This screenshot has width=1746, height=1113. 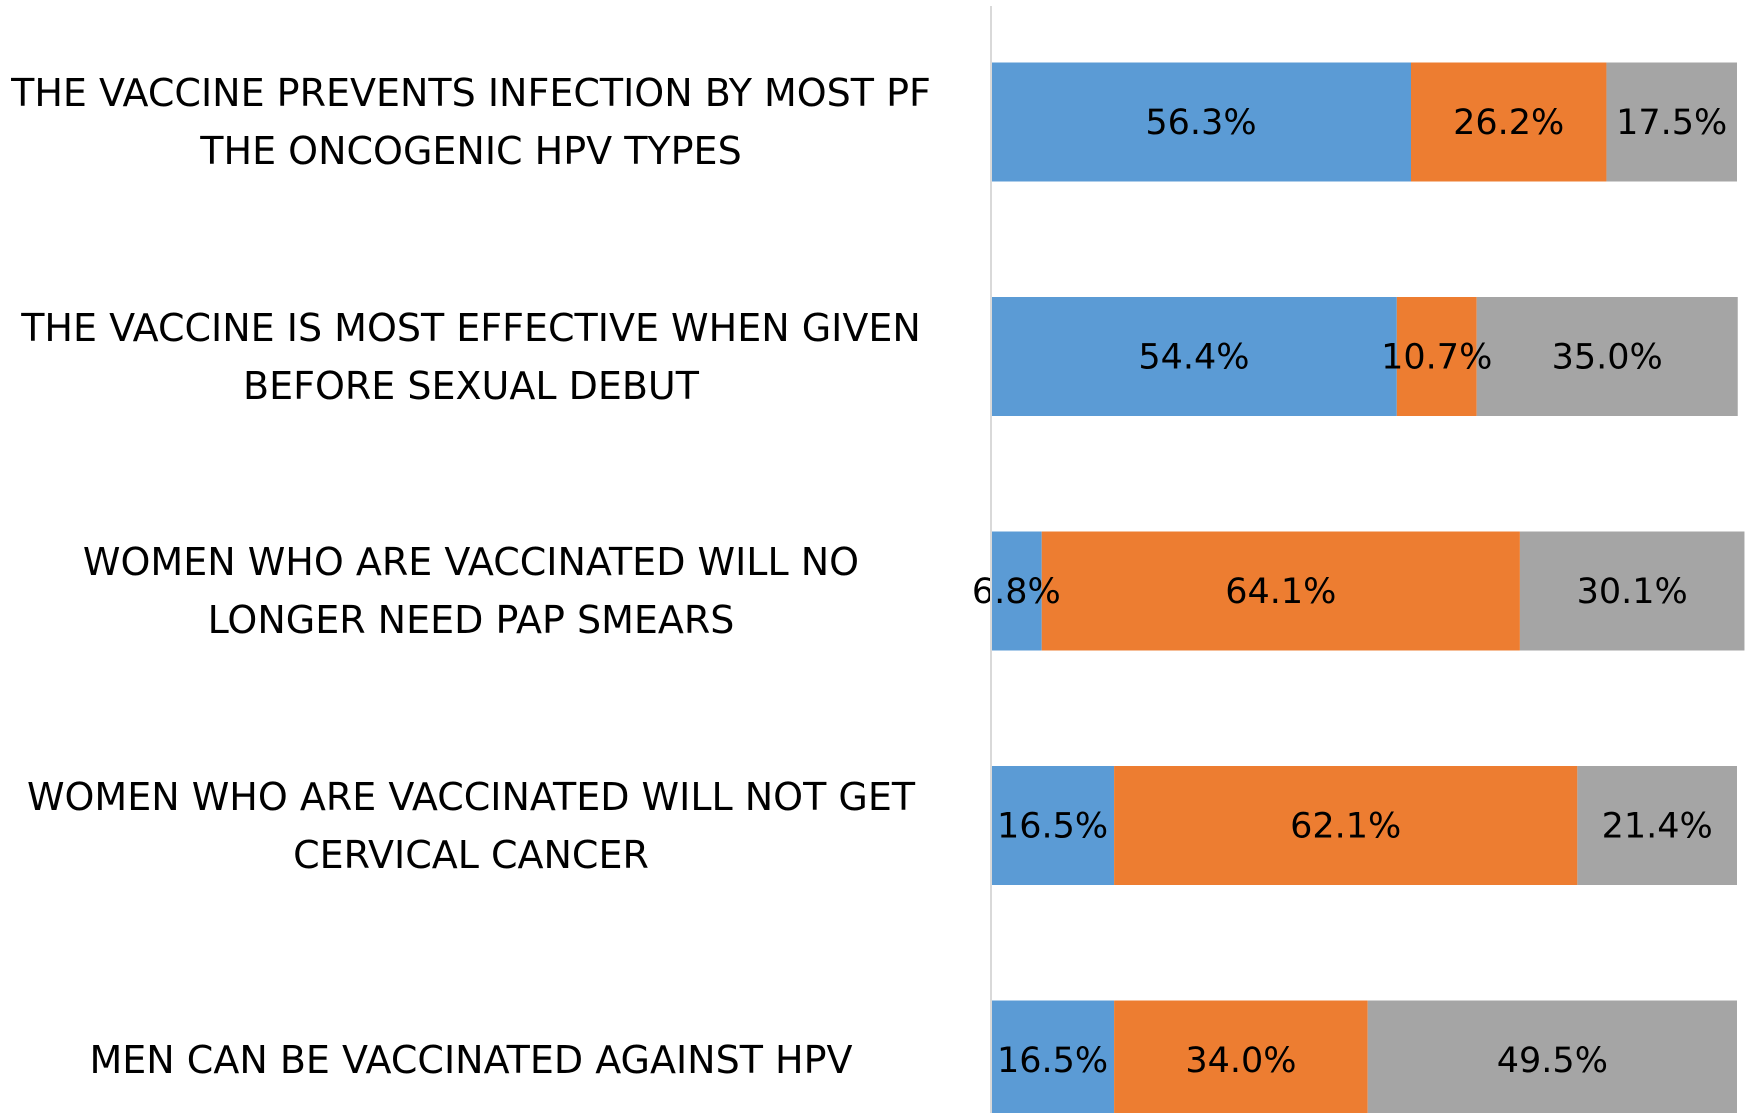 I want to click on data-label: 64.1%, so click(x=1280, y=592).